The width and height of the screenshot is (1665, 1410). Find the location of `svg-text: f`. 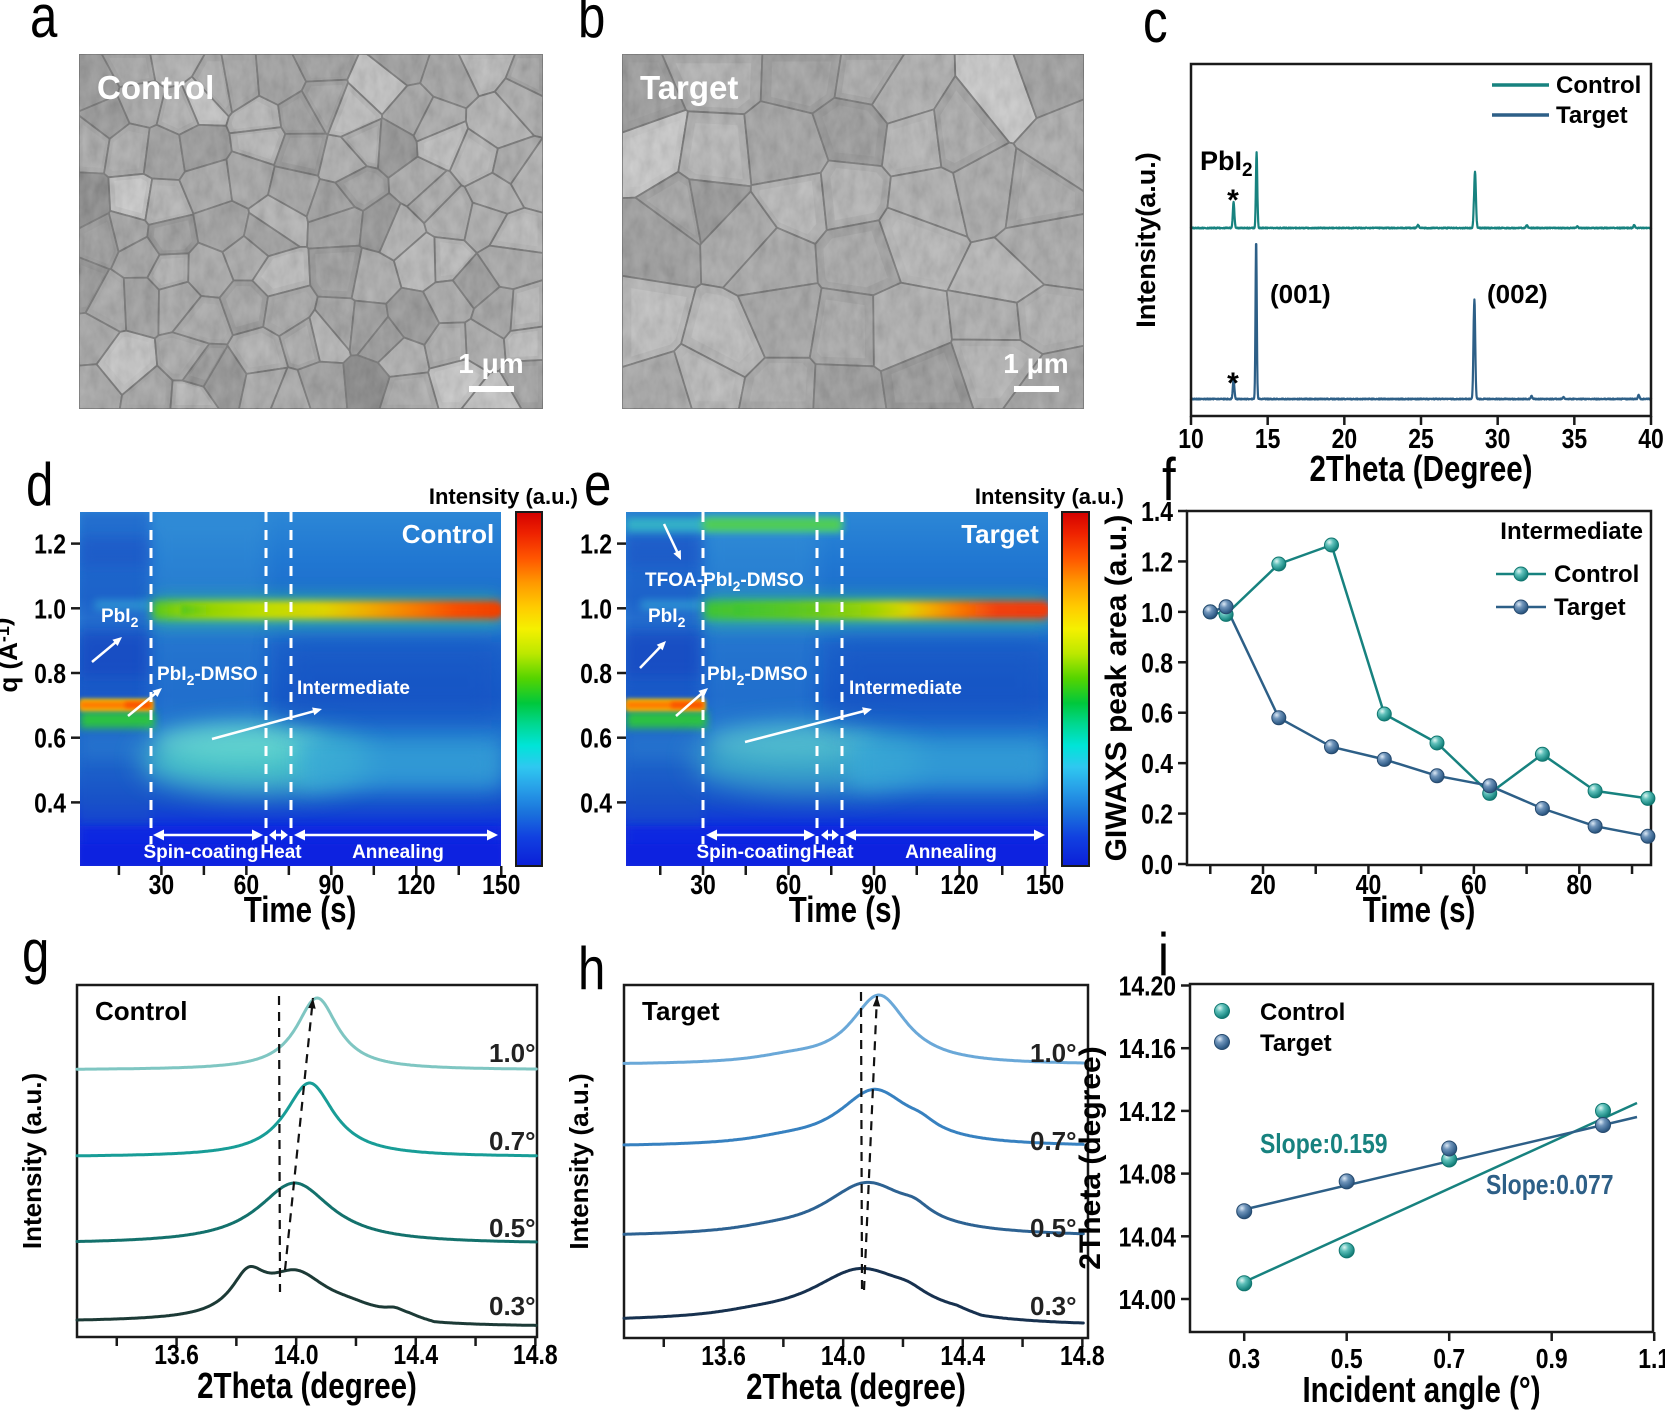

svg-text: f is located at coordinates (1169, 479).